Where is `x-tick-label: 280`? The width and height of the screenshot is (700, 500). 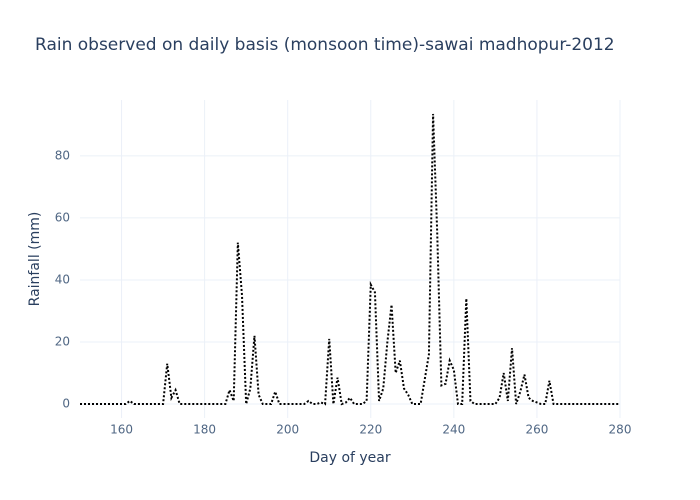 x-tick-label: 280 is located at coordinates (620, 430).